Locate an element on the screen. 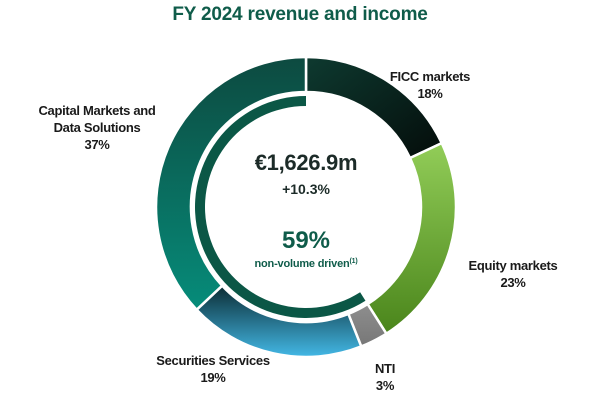  revenue-growth: +10.3% is located at coordinates (306, 189).